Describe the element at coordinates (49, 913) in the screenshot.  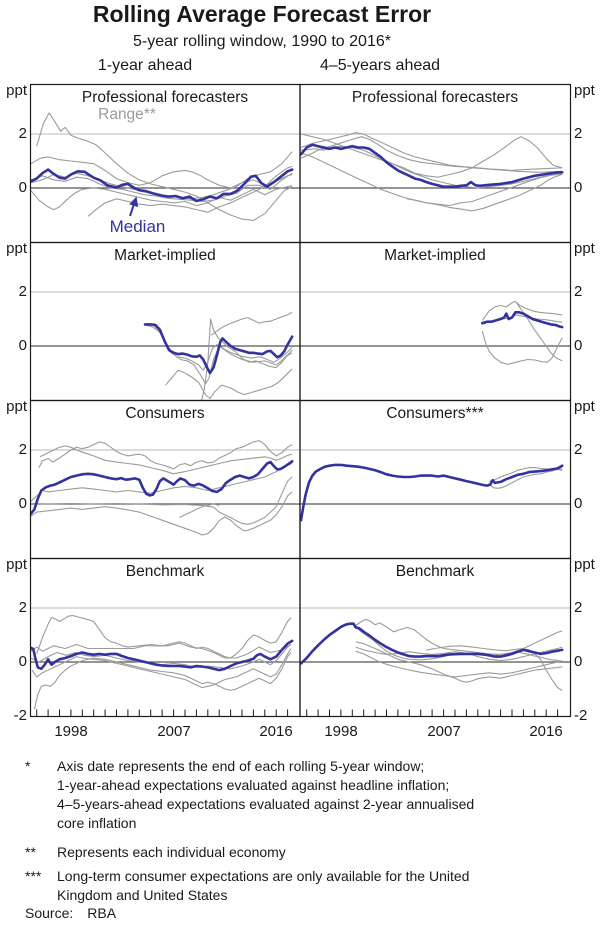
I see `source-label: Source:` at that location.